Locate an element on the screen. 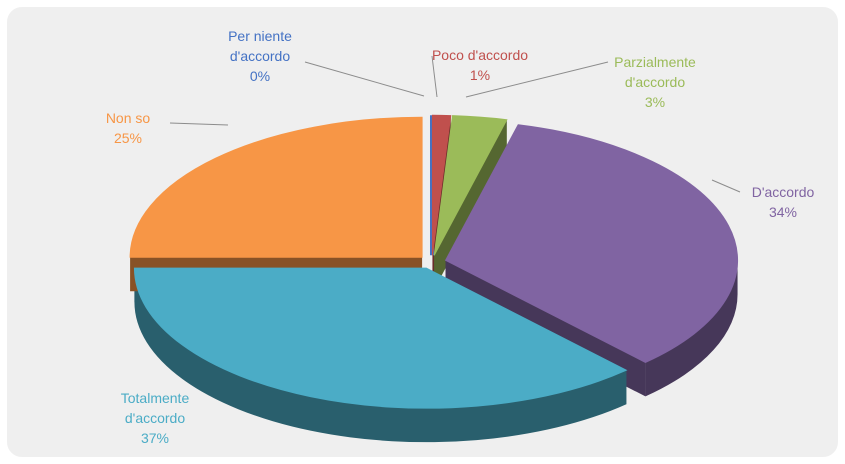 Image resolution: width=845 pixels, height=464 pixels. data-label: Totalmente d'accordo 37% is located at coordinates (155, 418).